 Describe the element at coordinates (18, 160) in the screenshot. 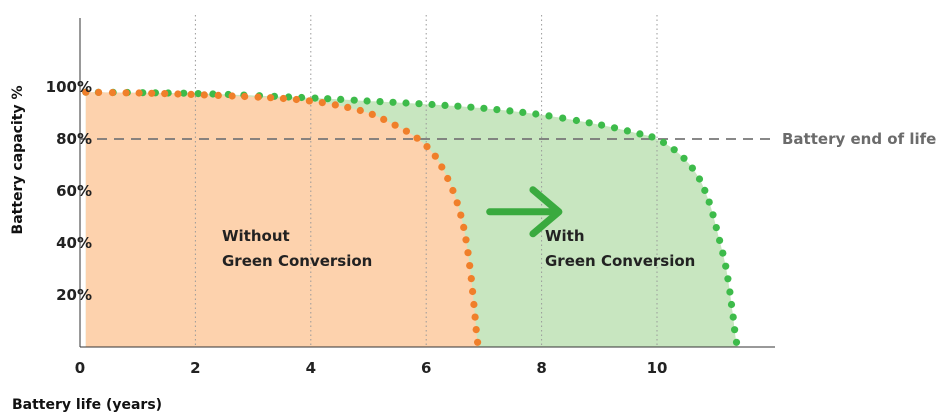

I see `y-axis-title: Battery capacity %` at that location.